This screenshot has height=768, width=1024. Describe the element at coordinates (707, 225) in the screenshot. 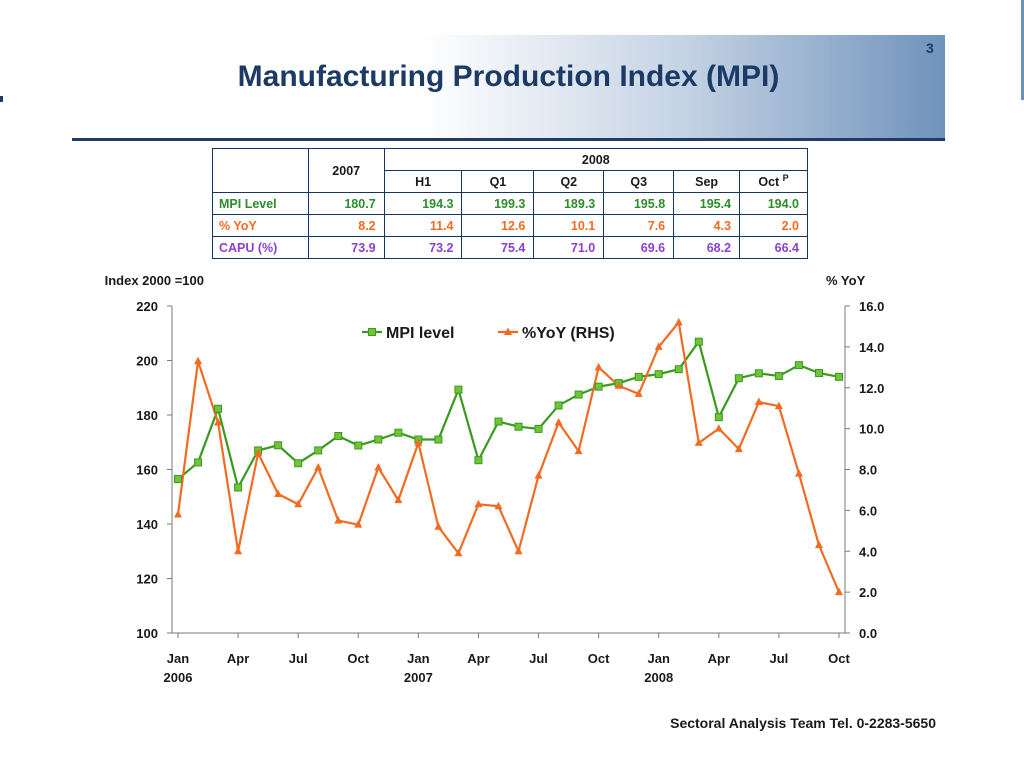

I see `table-cell: 4.3` at that location.